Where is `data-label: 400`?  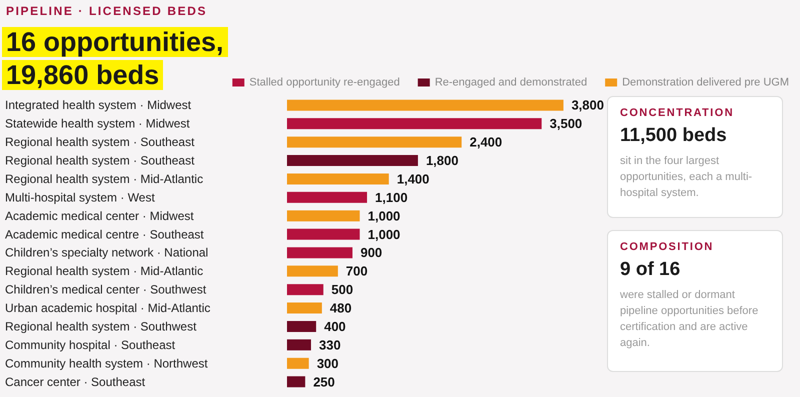
data-label: 400 is located at coordinates (335, 326).